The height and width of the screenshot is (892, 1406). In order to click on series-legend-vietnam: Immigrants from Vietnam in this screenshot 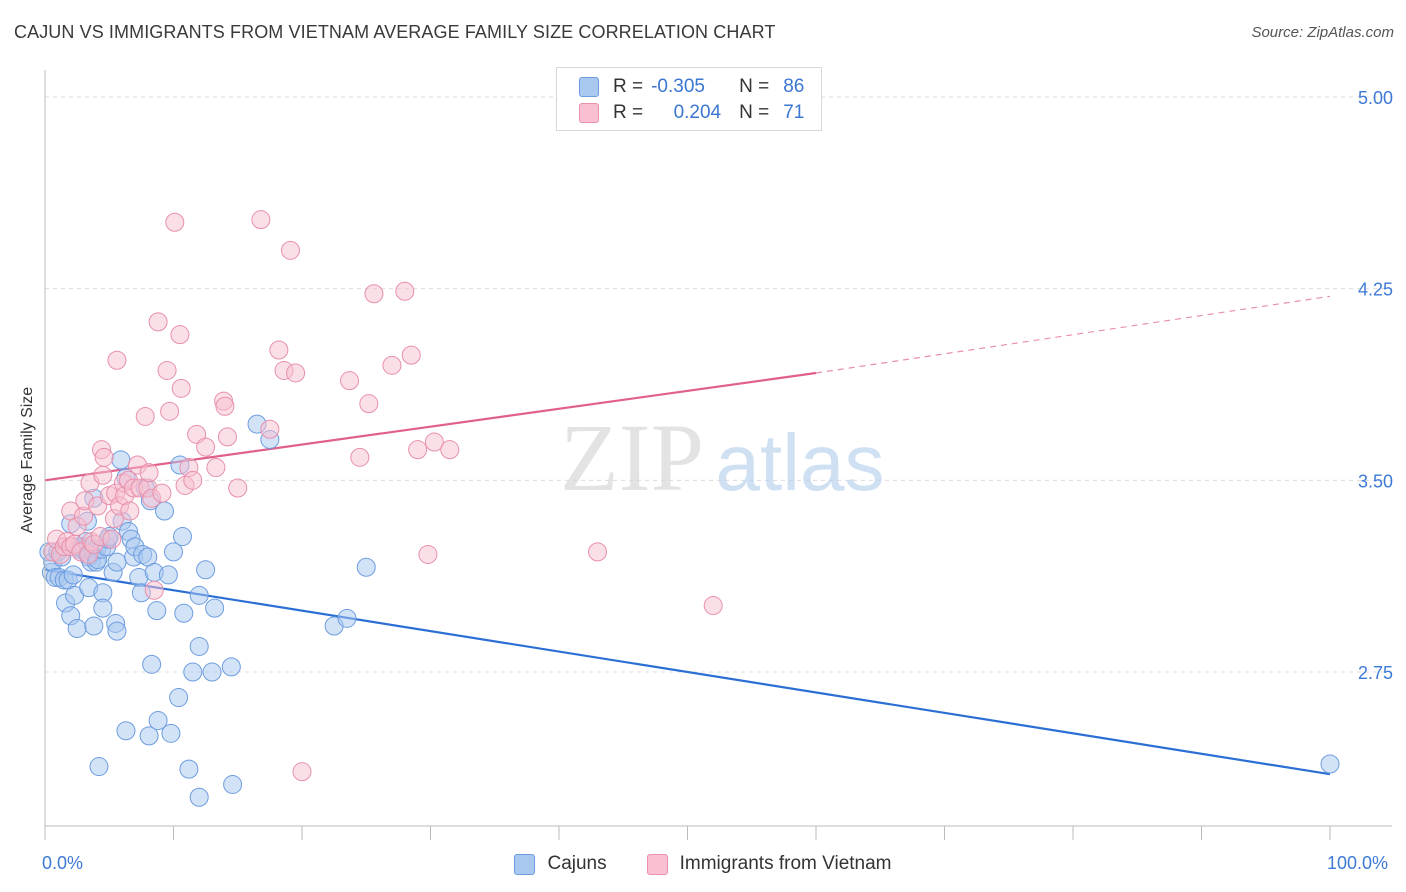, I will do `click(769, 864)`.